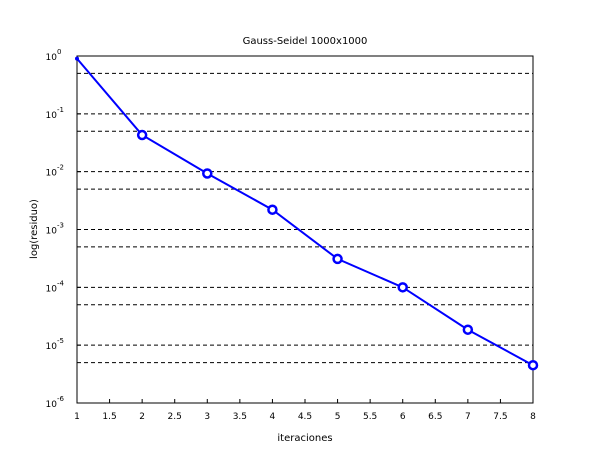 Image resolution: width=610 pixels, height=460 pixels. What do you see at coordinates (34, 229) in the screenshot?
I see `y-axis-label: log(residuo)` at bounding box center [34, 229].